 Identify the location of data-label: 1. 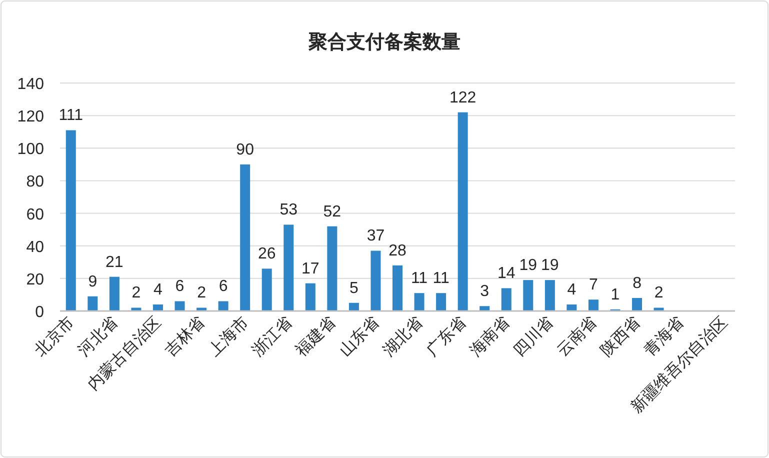
(615, 295).